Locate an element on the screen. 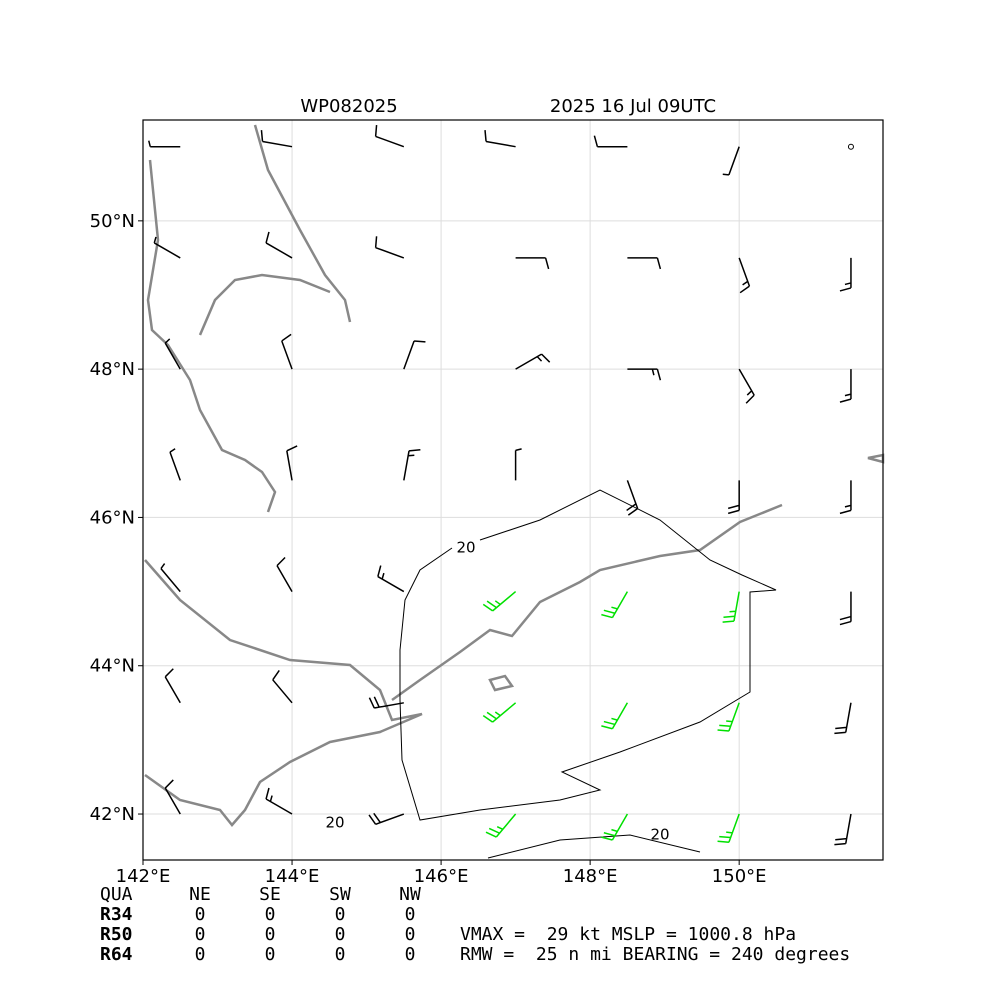 This screenshot has height=1000, width=1000. unit: kt is located at coordinates (590, 934).